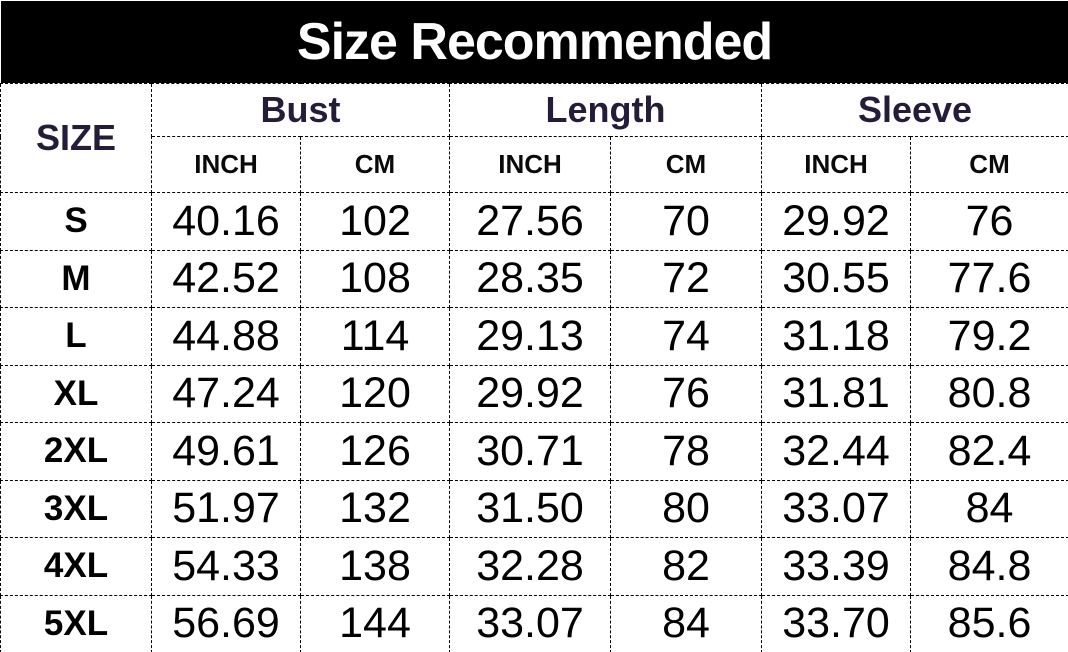 Image resolution: width=1068 pixels, height=652 pixels. I want to click on unit-header-bust-cm: CM, so click(375, 164).